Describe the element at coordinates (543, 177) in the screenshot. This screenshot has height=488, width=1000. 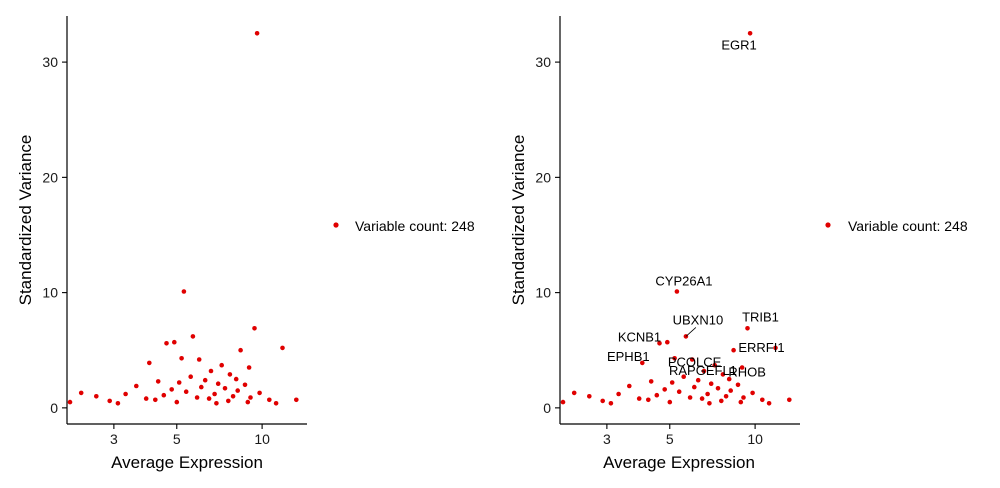
I see `right-y-tick-label: 20` at that location.